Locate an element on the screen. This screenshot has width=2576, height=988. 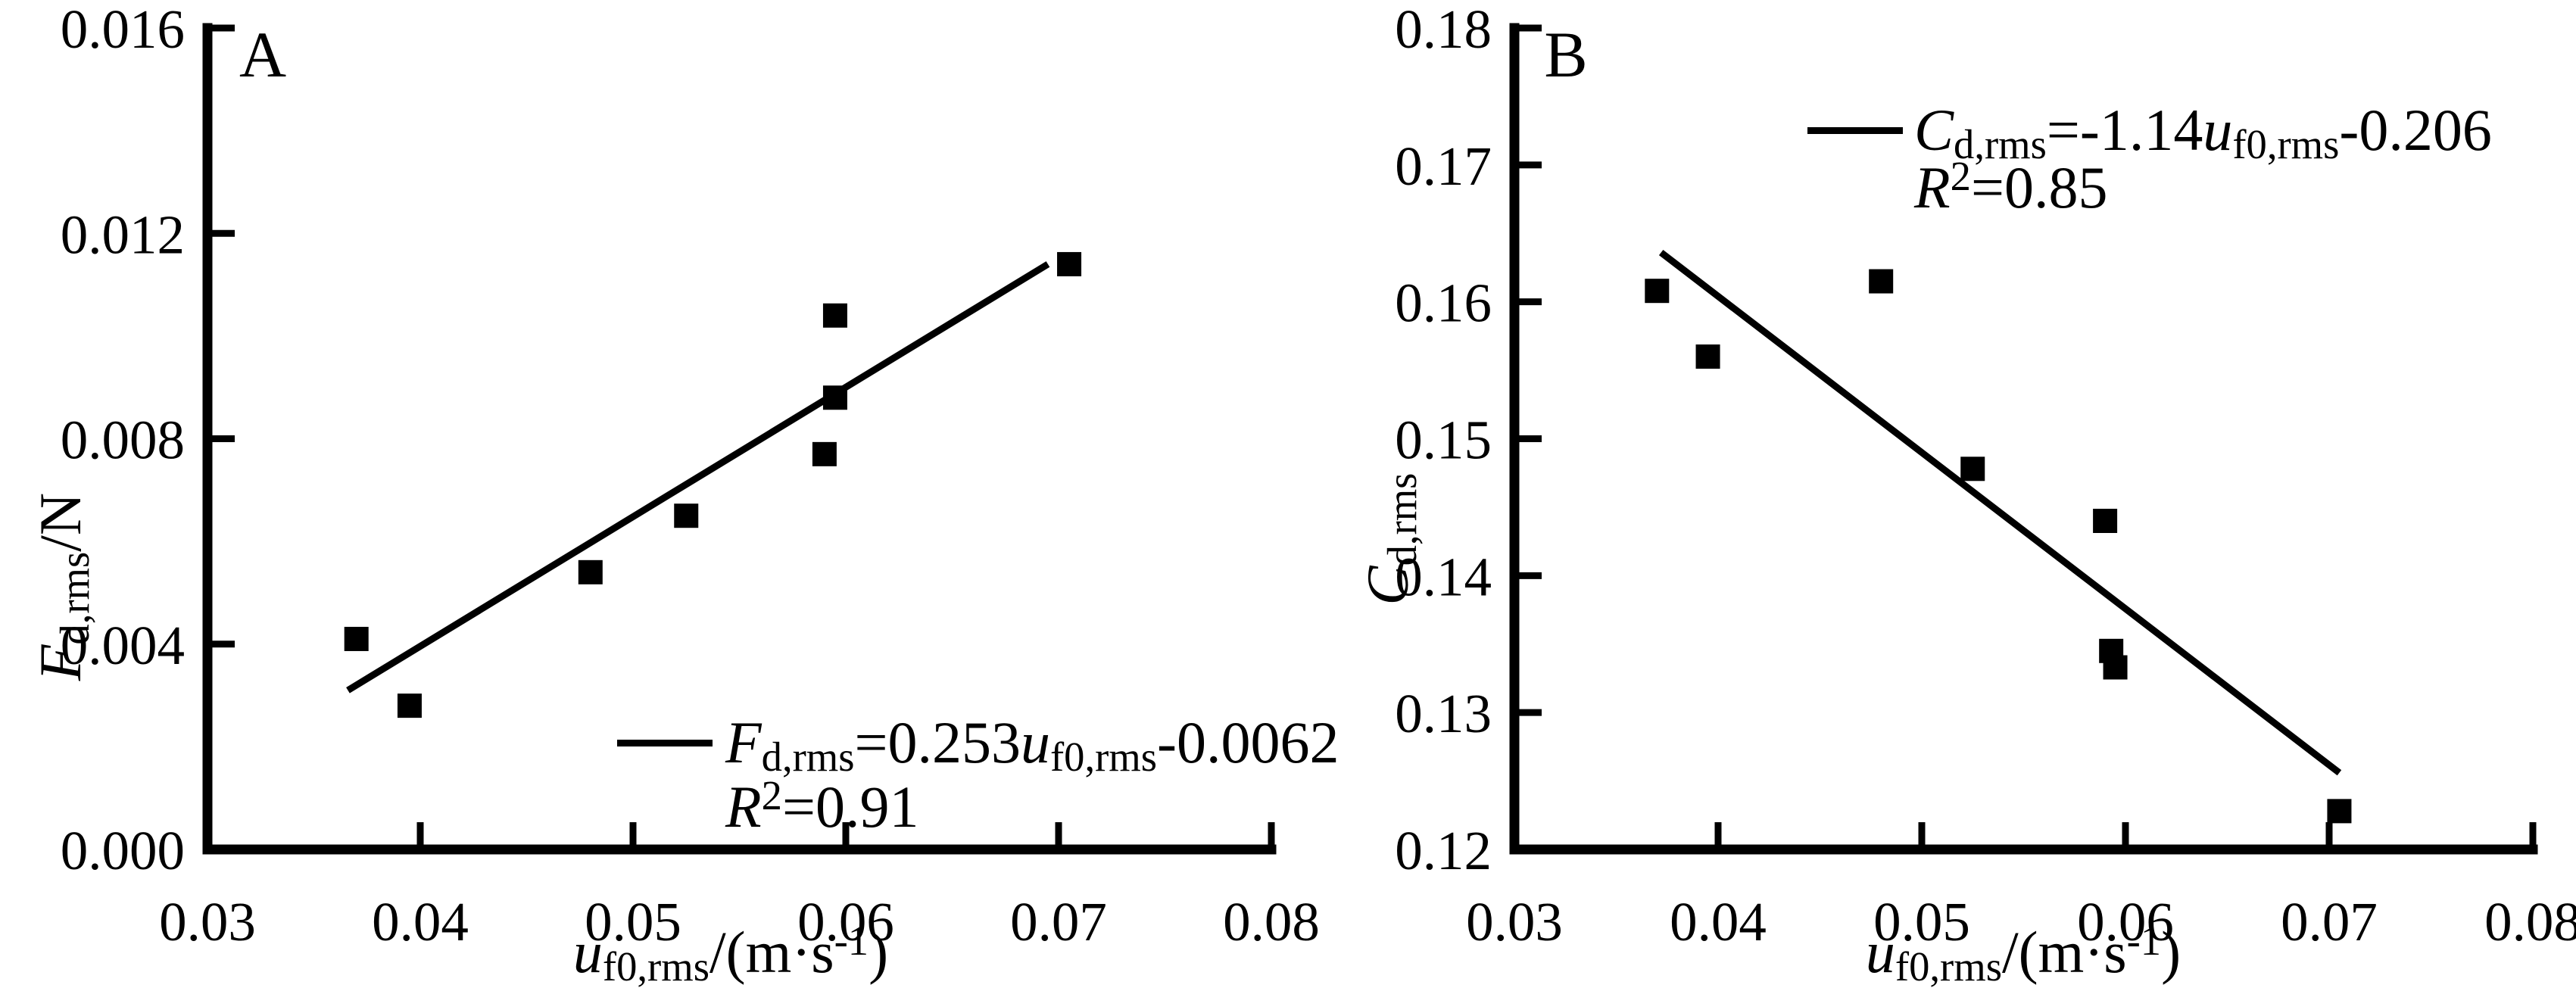
x-tick-label-A: 0.05 is located at coordinates (633, 921).